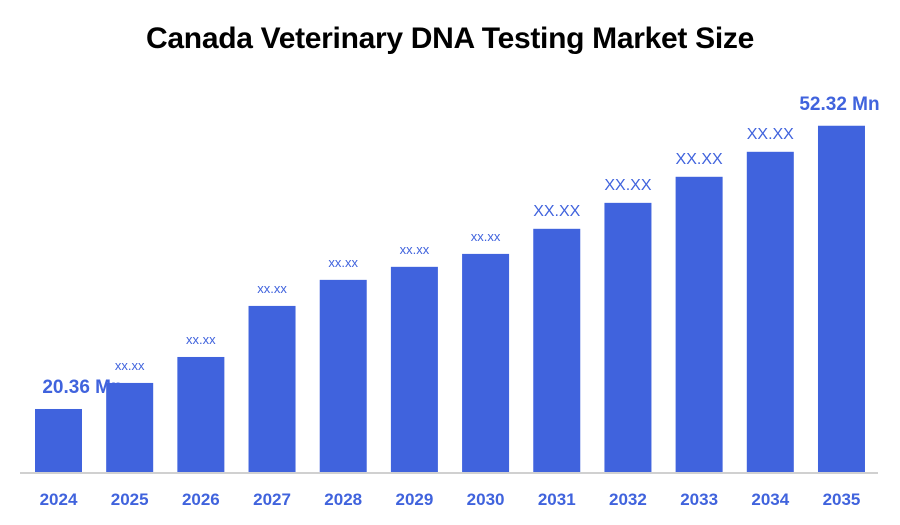 The width and height of the screenshot is (900, 525). I want to click on x-tick-label-2028: 2028, so click(343, 499).